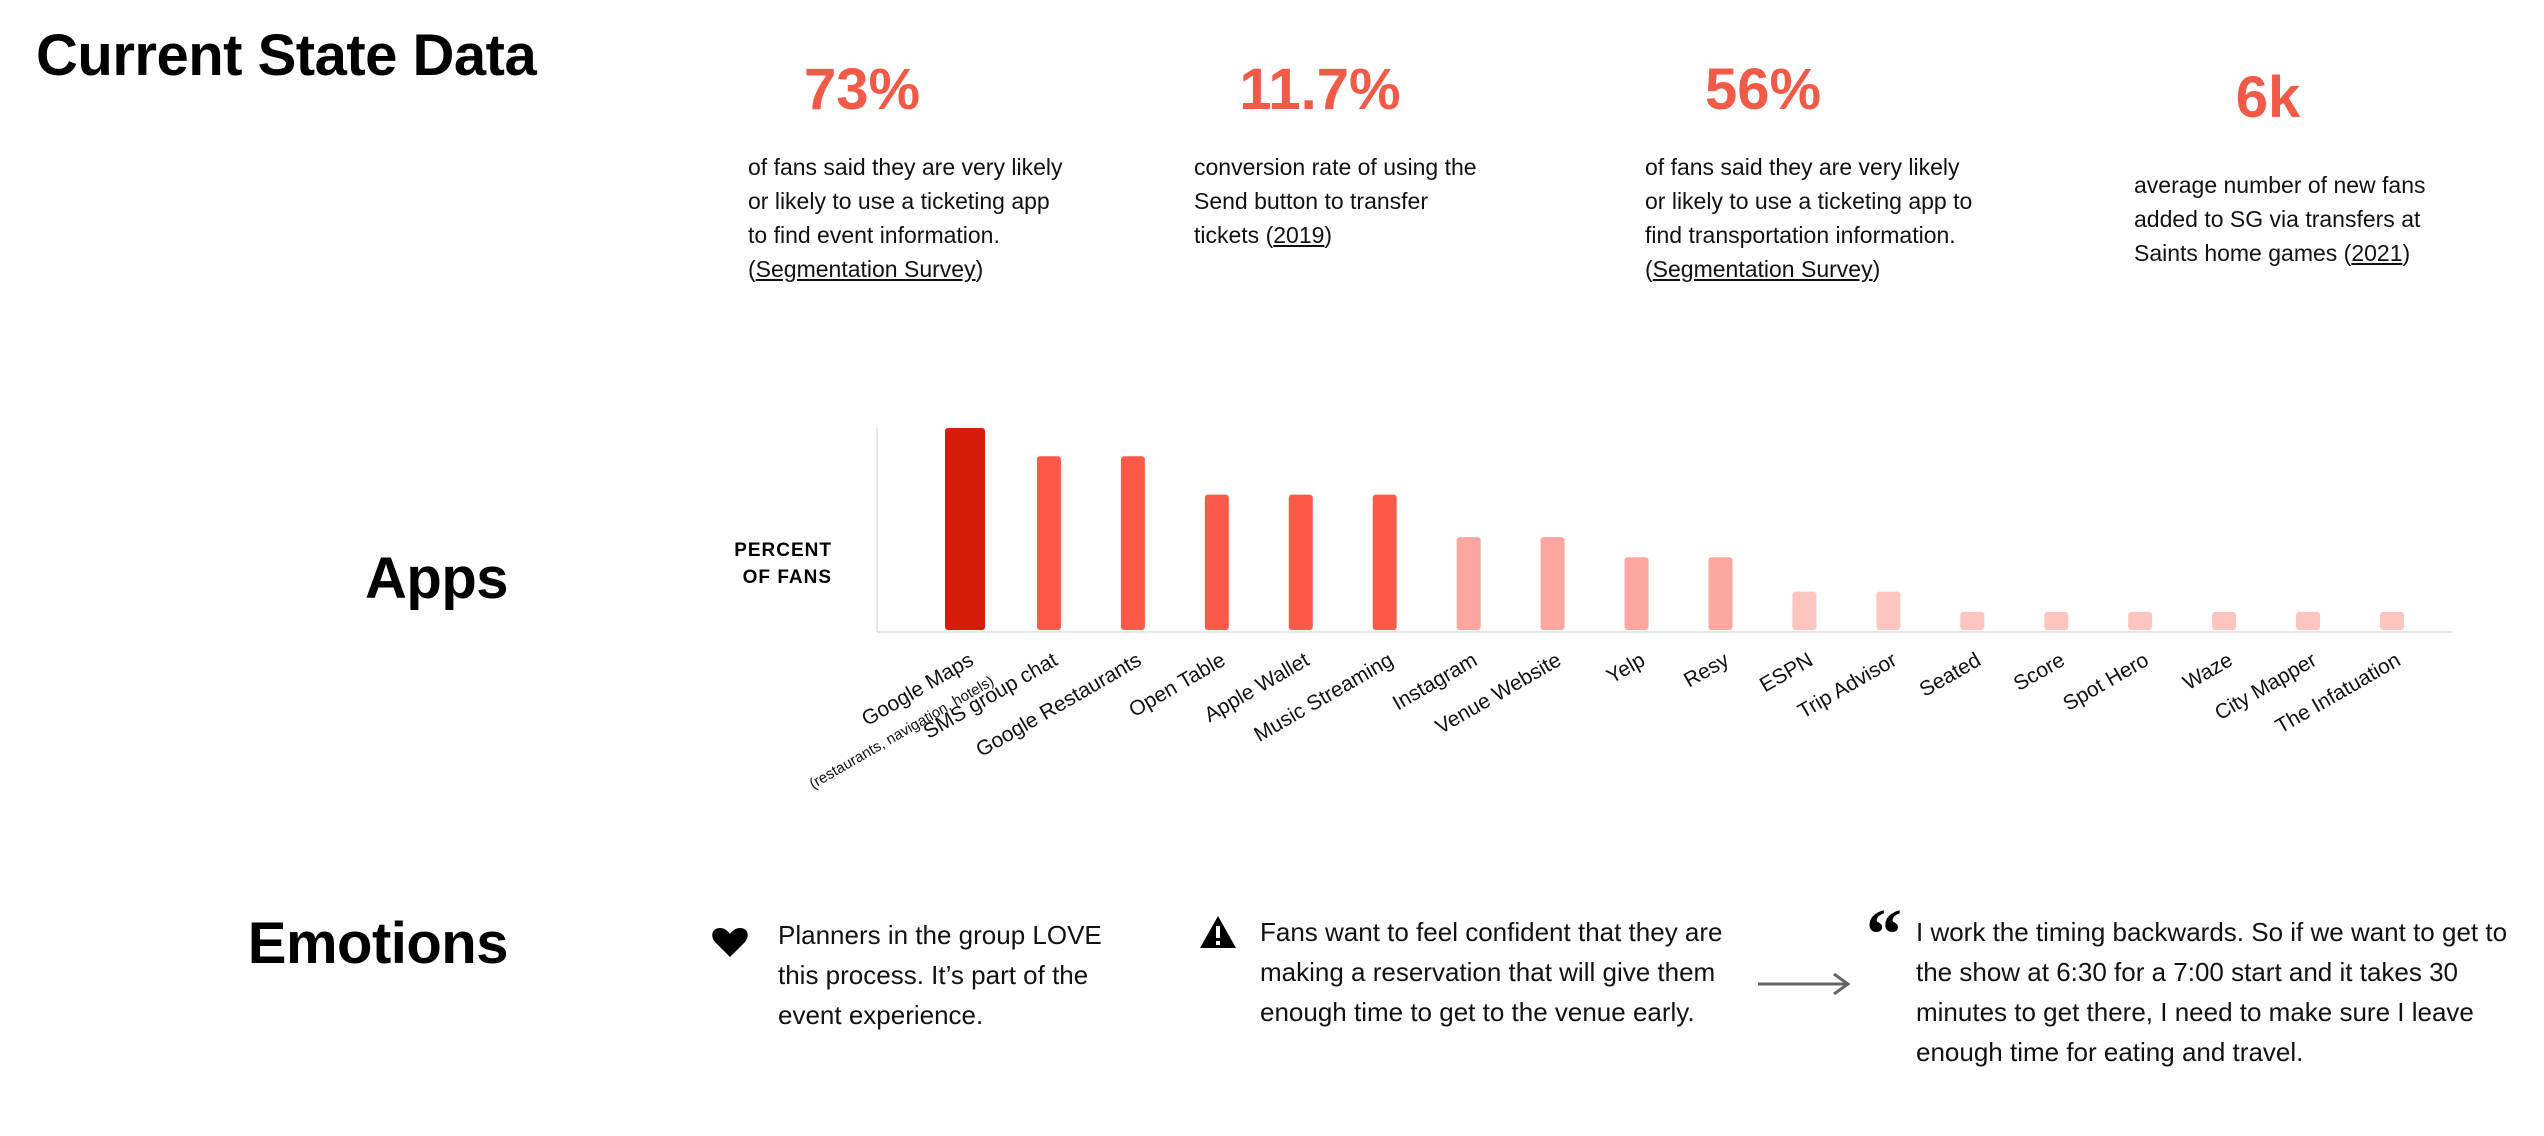 The width and height of the screenshot is (2544, 1136). I want to click on bar-score, so click(2056, 620).